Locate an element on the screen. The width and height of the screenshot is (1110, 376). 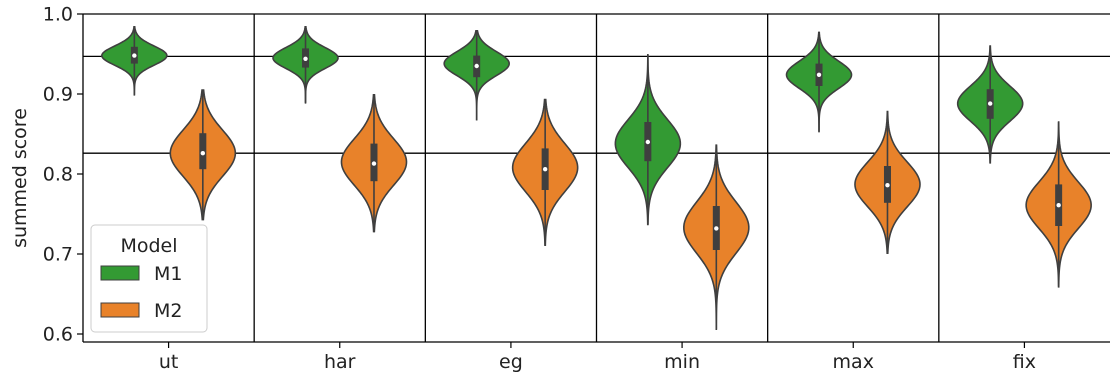
violin-m1-ut is located at coordinates (134, 61).